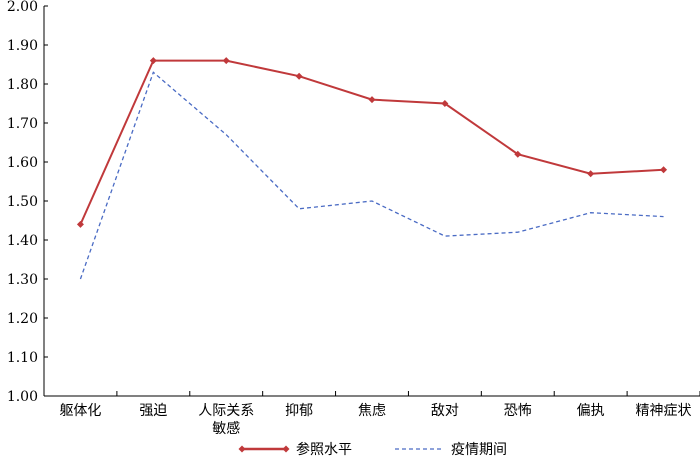 This screenshot has width=700, height=459. Describe the element at coordinates (299, 411) in the screenshot. I see `x-category-label: 抑郁` at that location.